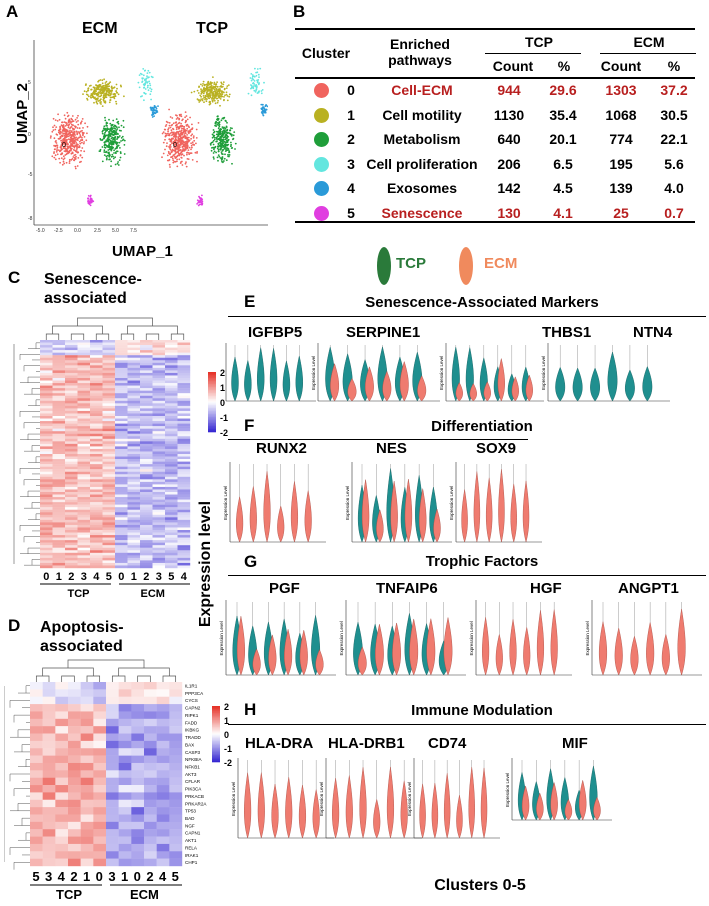 Image resolution: width=709 pixels, height=906 pixels. I want to click on umap-ecm-title: ECM, so click(100, 28).